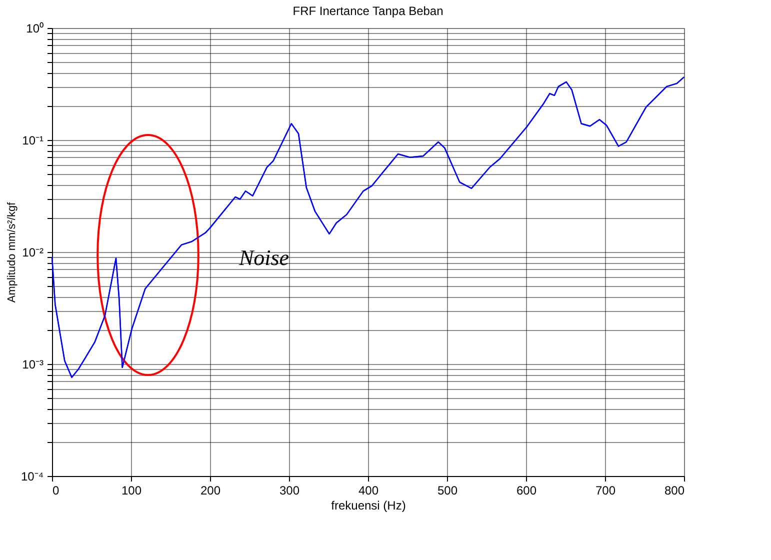  I want to click on y-tick-label: 10⁻², so click(33, 253).